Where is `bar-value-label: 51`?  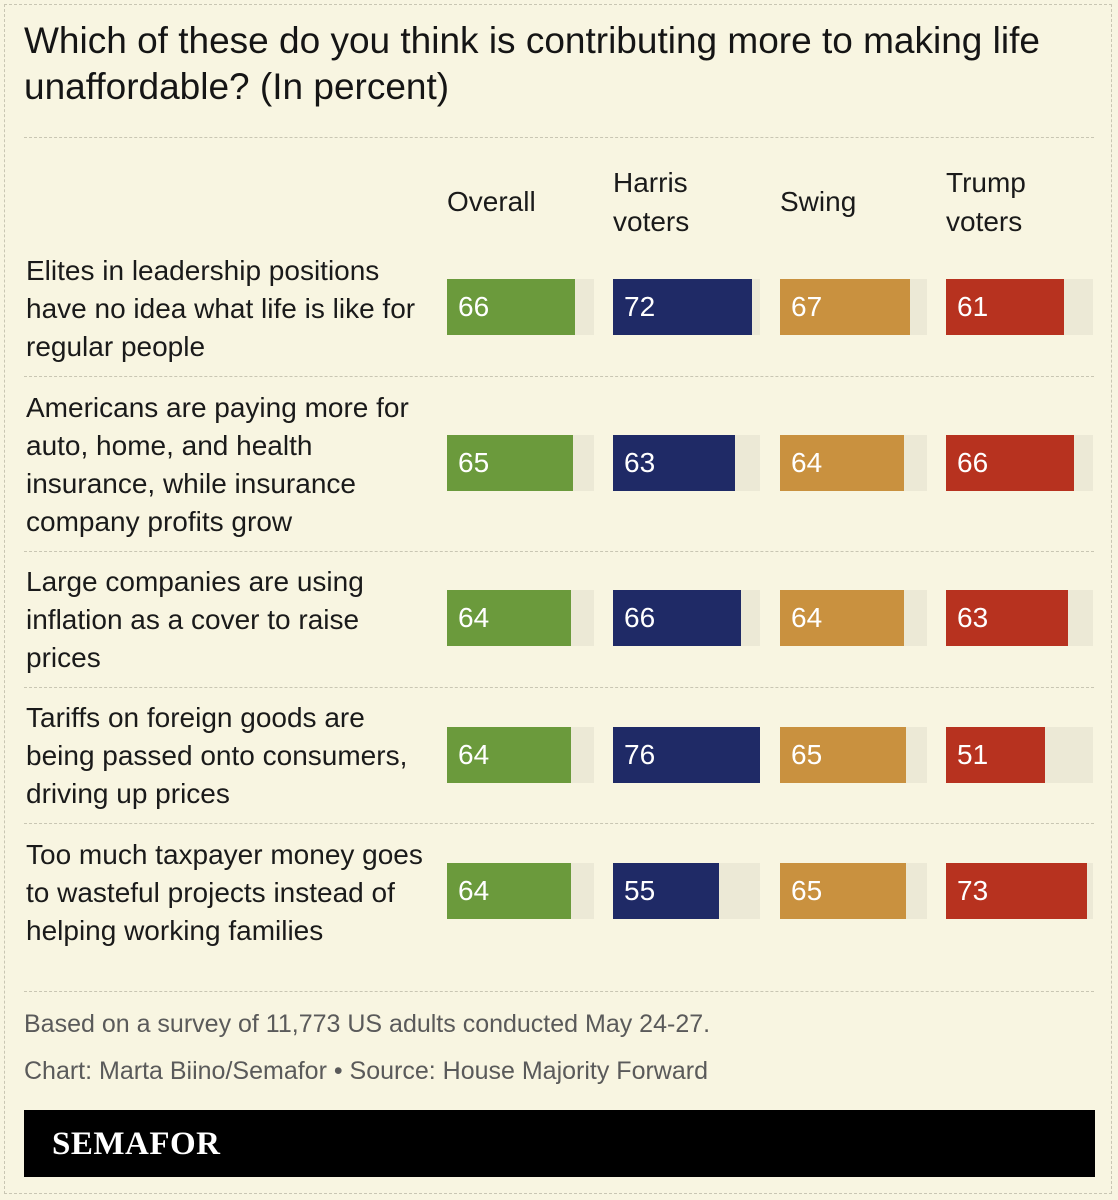
bar-value-label: 51 is located at coordinates (973, 754).